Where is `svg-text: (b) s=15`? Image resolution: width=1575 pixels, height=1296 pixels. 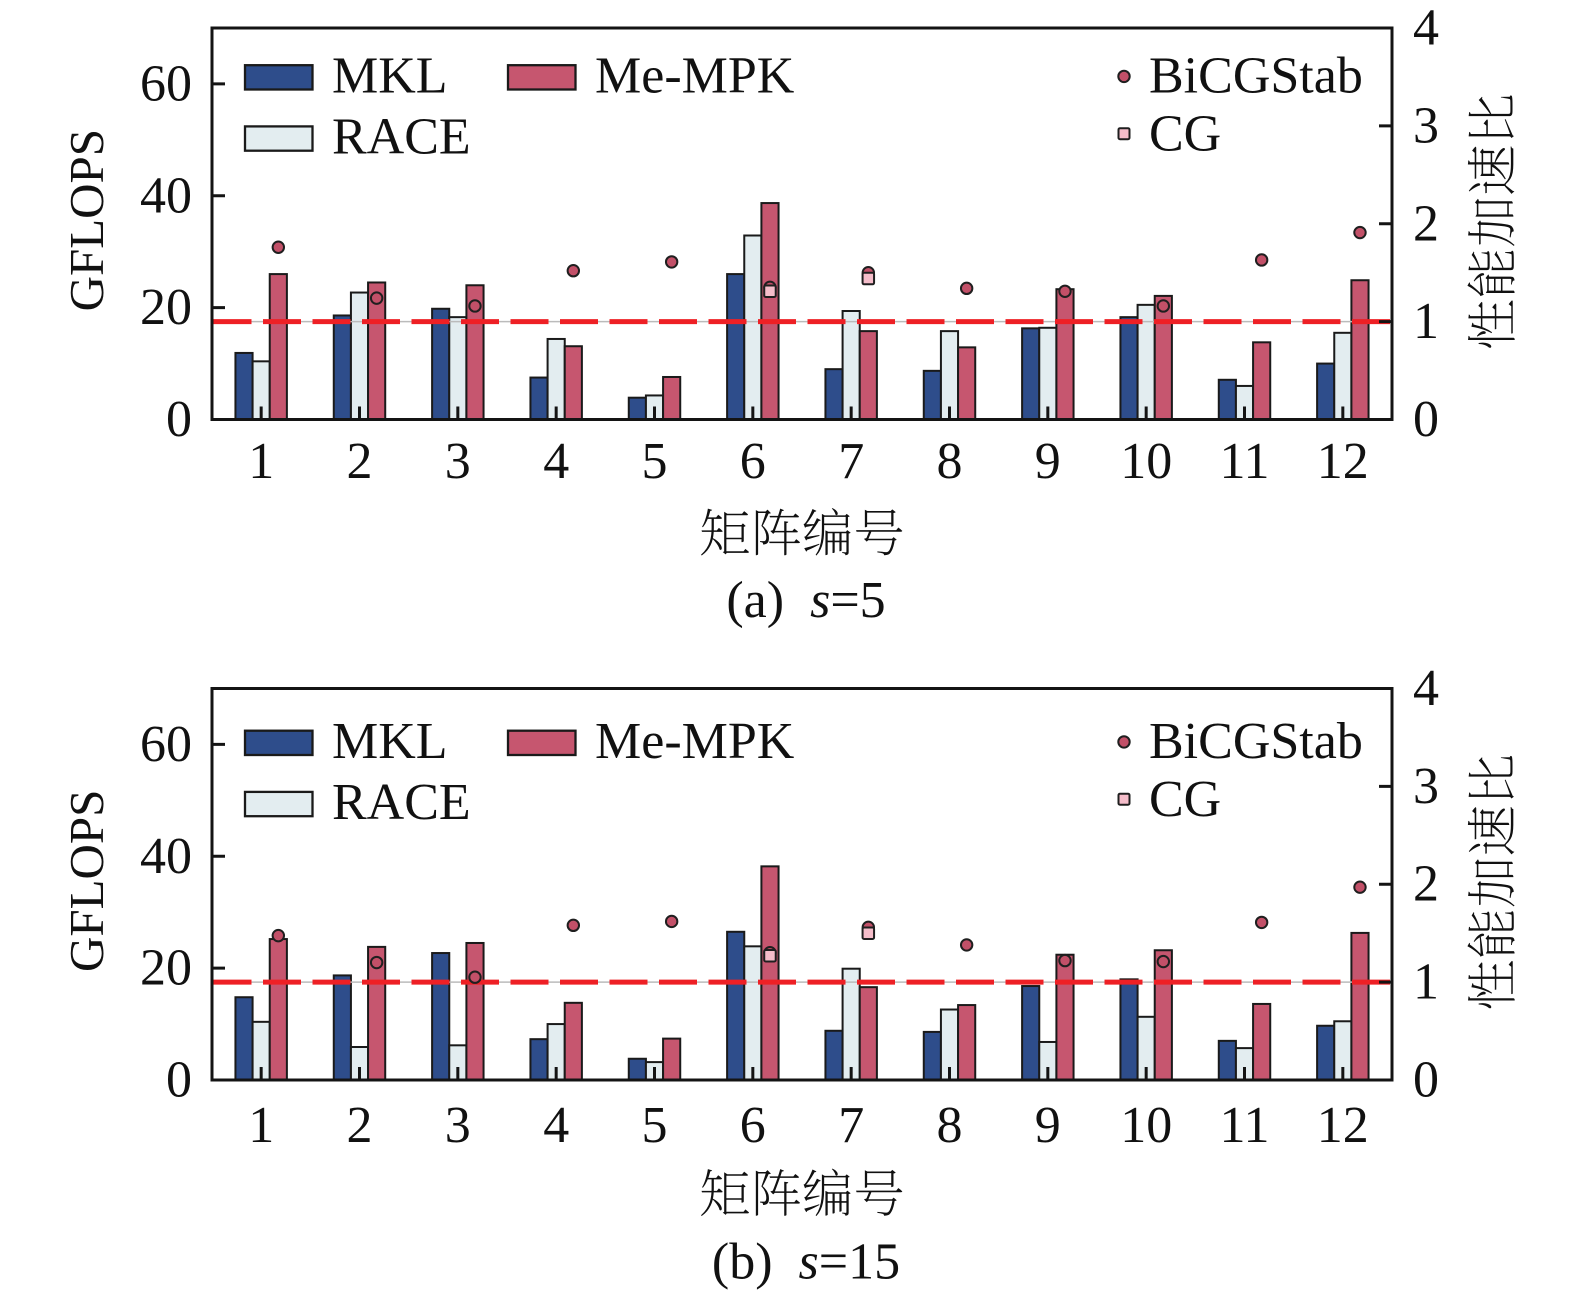 svg-text: (b) s=15 is located at coordinates (806, 1262).